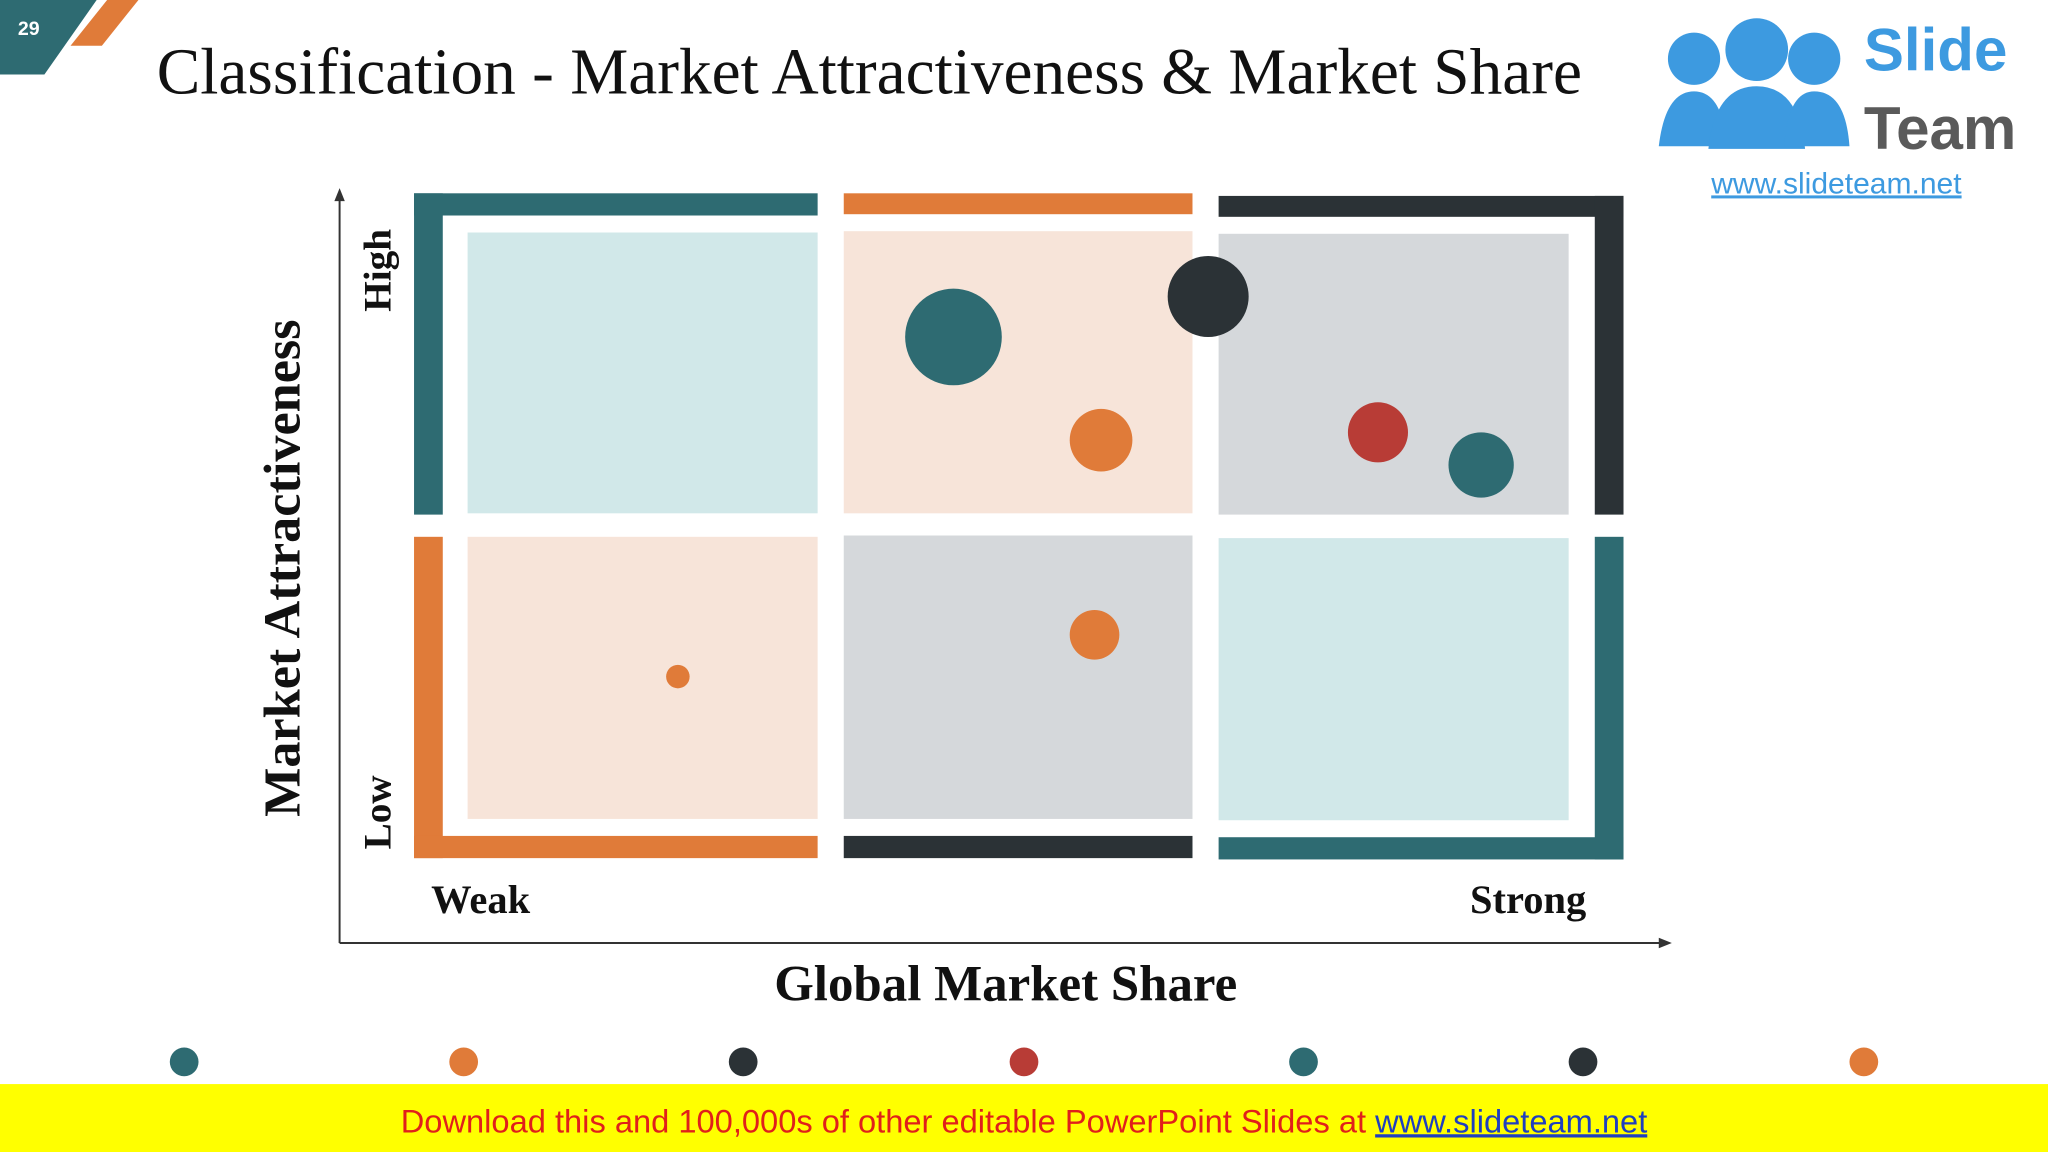 The width and height of the screenshot is (2048, 1152). What do you see at coordinates (1510, 1120) in the screenshot?
I see `footer-link: www.slideteam.net` at bounding box center [1510, 1120].